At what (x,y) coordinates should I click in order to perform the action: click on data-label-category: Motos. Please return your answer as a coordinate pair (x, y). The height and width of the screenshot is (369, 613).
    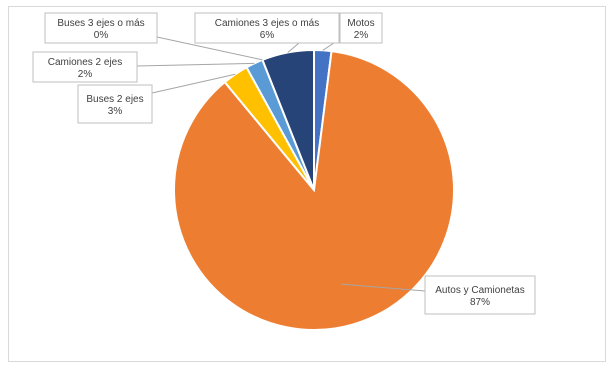
    Looking at the image, I should click on (360, 23).